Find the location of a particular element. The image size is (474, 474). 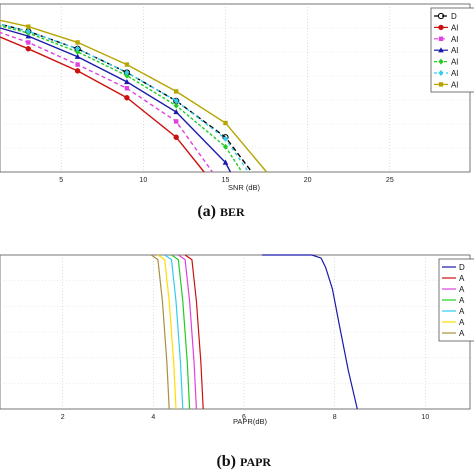

ber-x-ticks: 5 10 15 20 25 is located at coordinates (226, 180).